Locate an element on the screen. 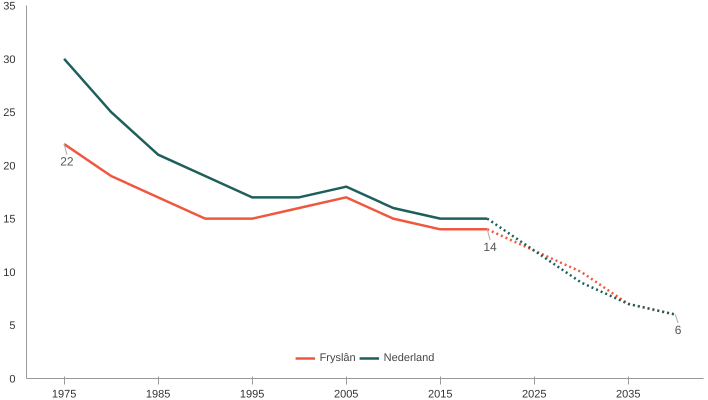 Image resolution: width=708 pixels, height=400 pixels. annotation: 22 is located at coordinates (67, 161).